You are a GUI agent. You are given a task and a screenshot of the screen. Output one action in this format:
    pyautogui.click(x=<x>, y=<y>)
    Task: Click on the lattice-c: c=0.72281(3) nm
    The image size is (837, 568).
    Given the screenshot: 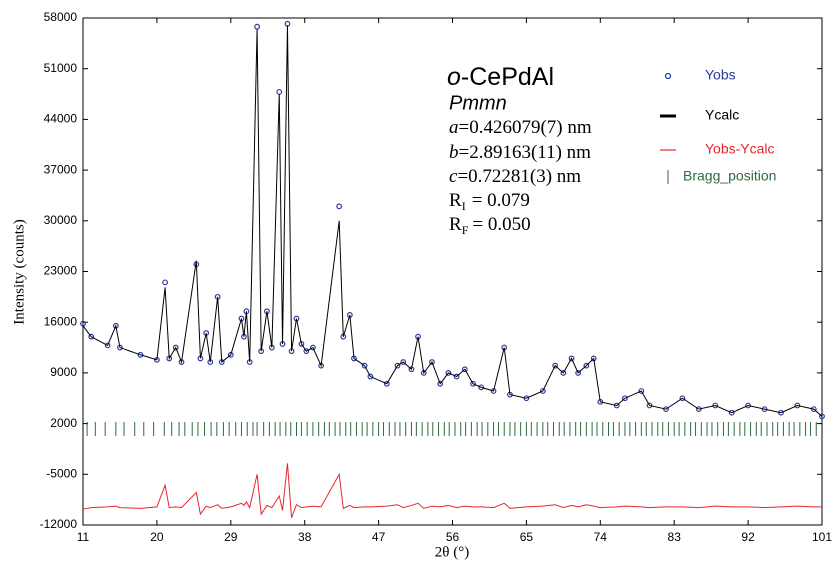 What is the action you would take?
    pyautogui.click(x=515, y=176)
    